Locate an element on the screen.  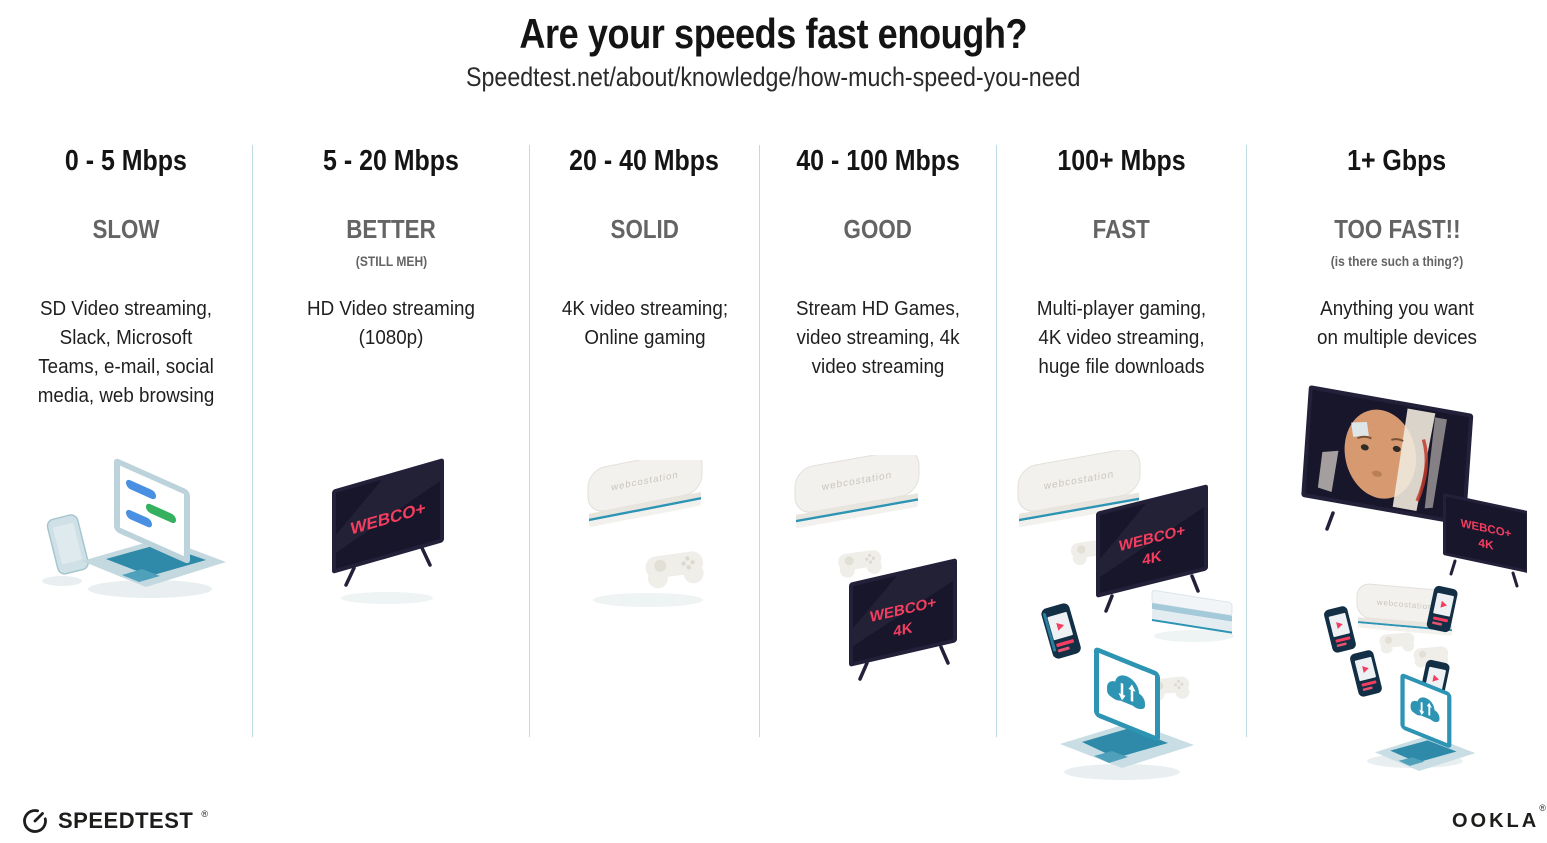
hd-tv-illustration: WEBCO+ is located at coordinates (388, 531).